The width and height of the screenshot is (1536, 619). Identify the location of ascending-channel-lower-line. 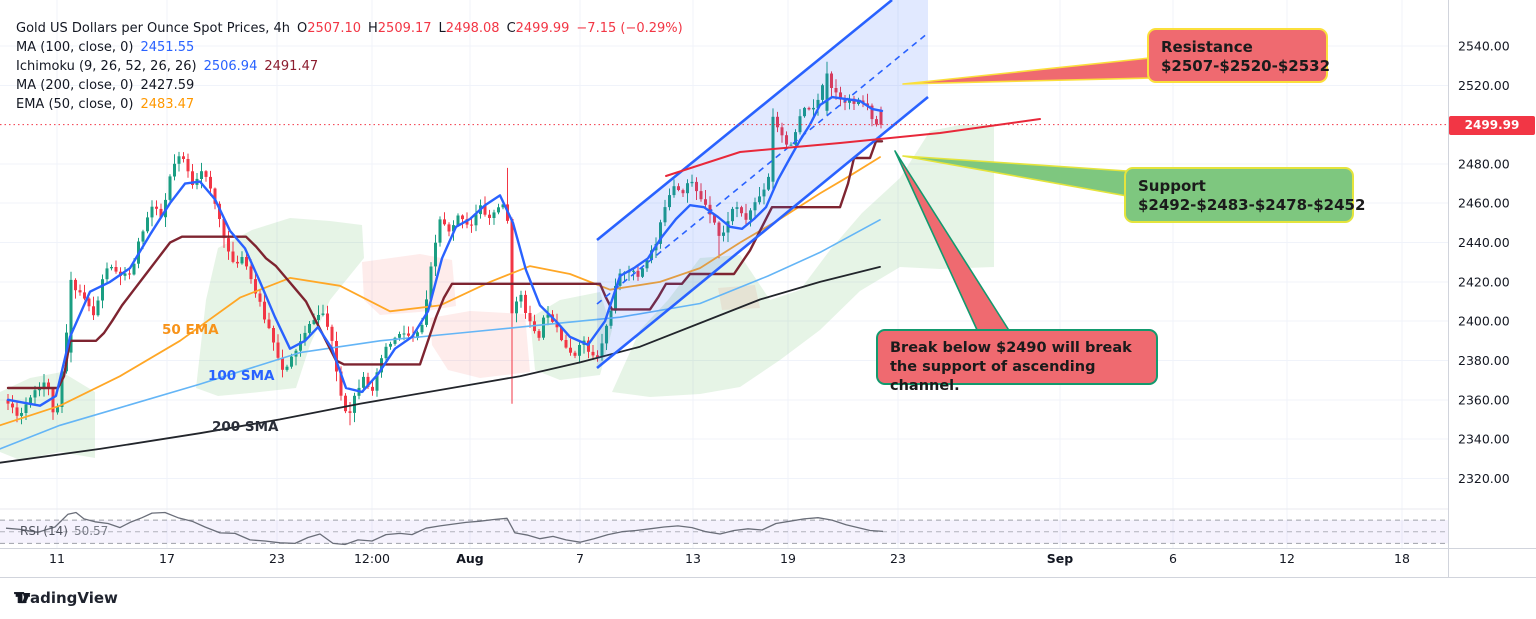
(762, 232).